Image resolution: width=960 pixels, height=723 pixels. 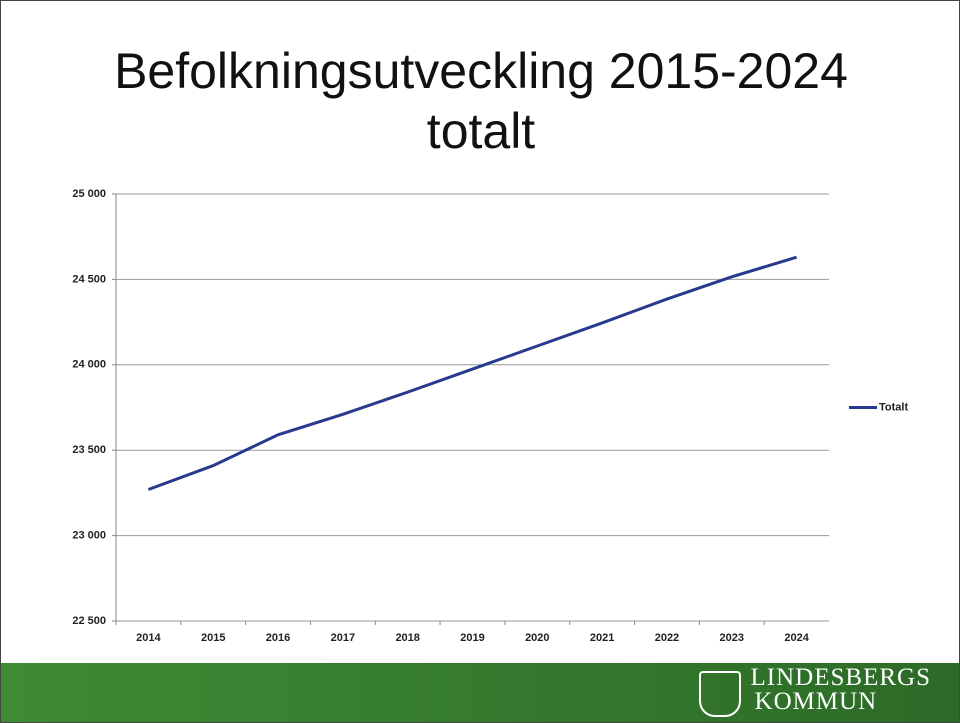 I want to click on logo: LINDESBERGS KOMMUN, so click(x=840, y=689).